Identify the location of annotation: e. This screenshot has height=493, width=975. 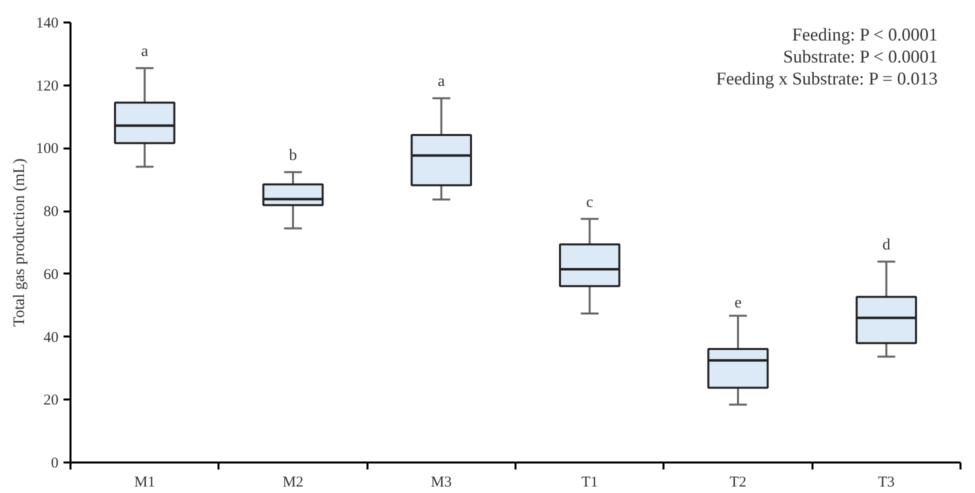
(738, 303).